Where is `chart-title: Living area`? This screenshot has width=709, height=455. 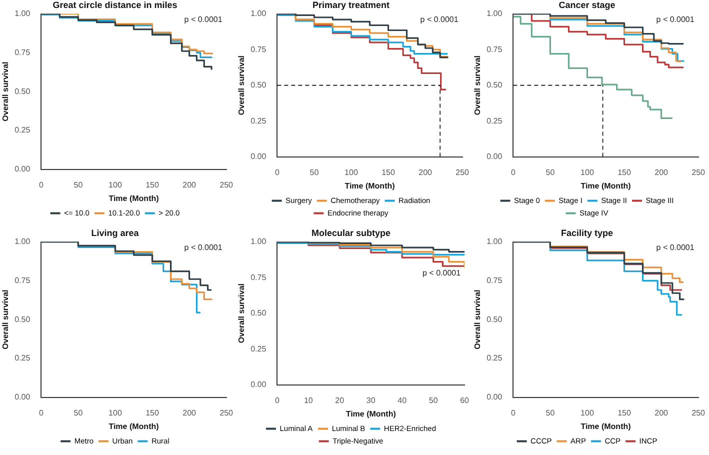
chart-title: Living area is located at coordinates (115, 232).